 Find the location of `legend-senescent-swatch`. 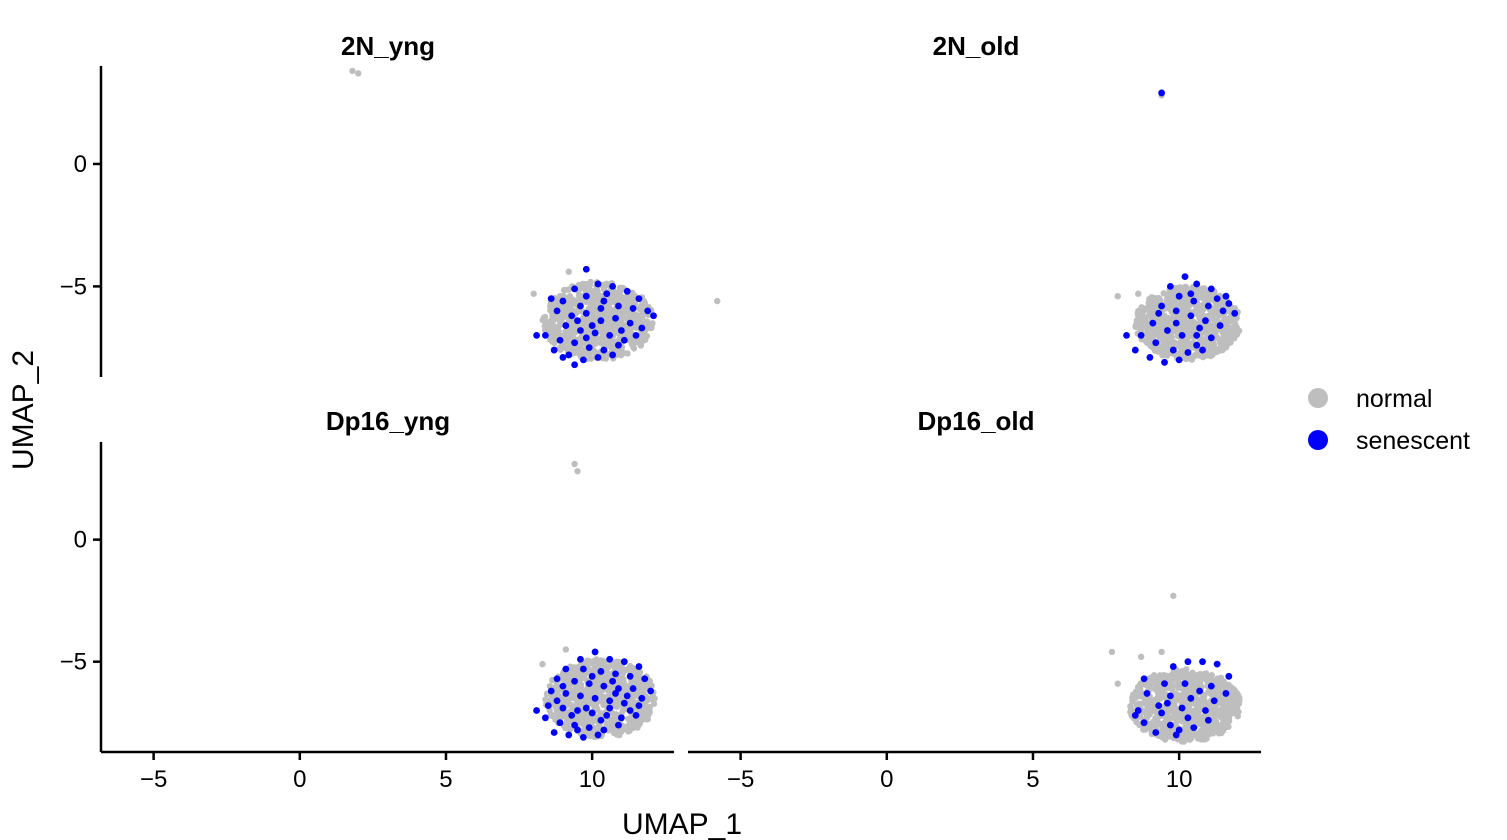

legend-senescent-swatch is located at coordinates (1318, 440).